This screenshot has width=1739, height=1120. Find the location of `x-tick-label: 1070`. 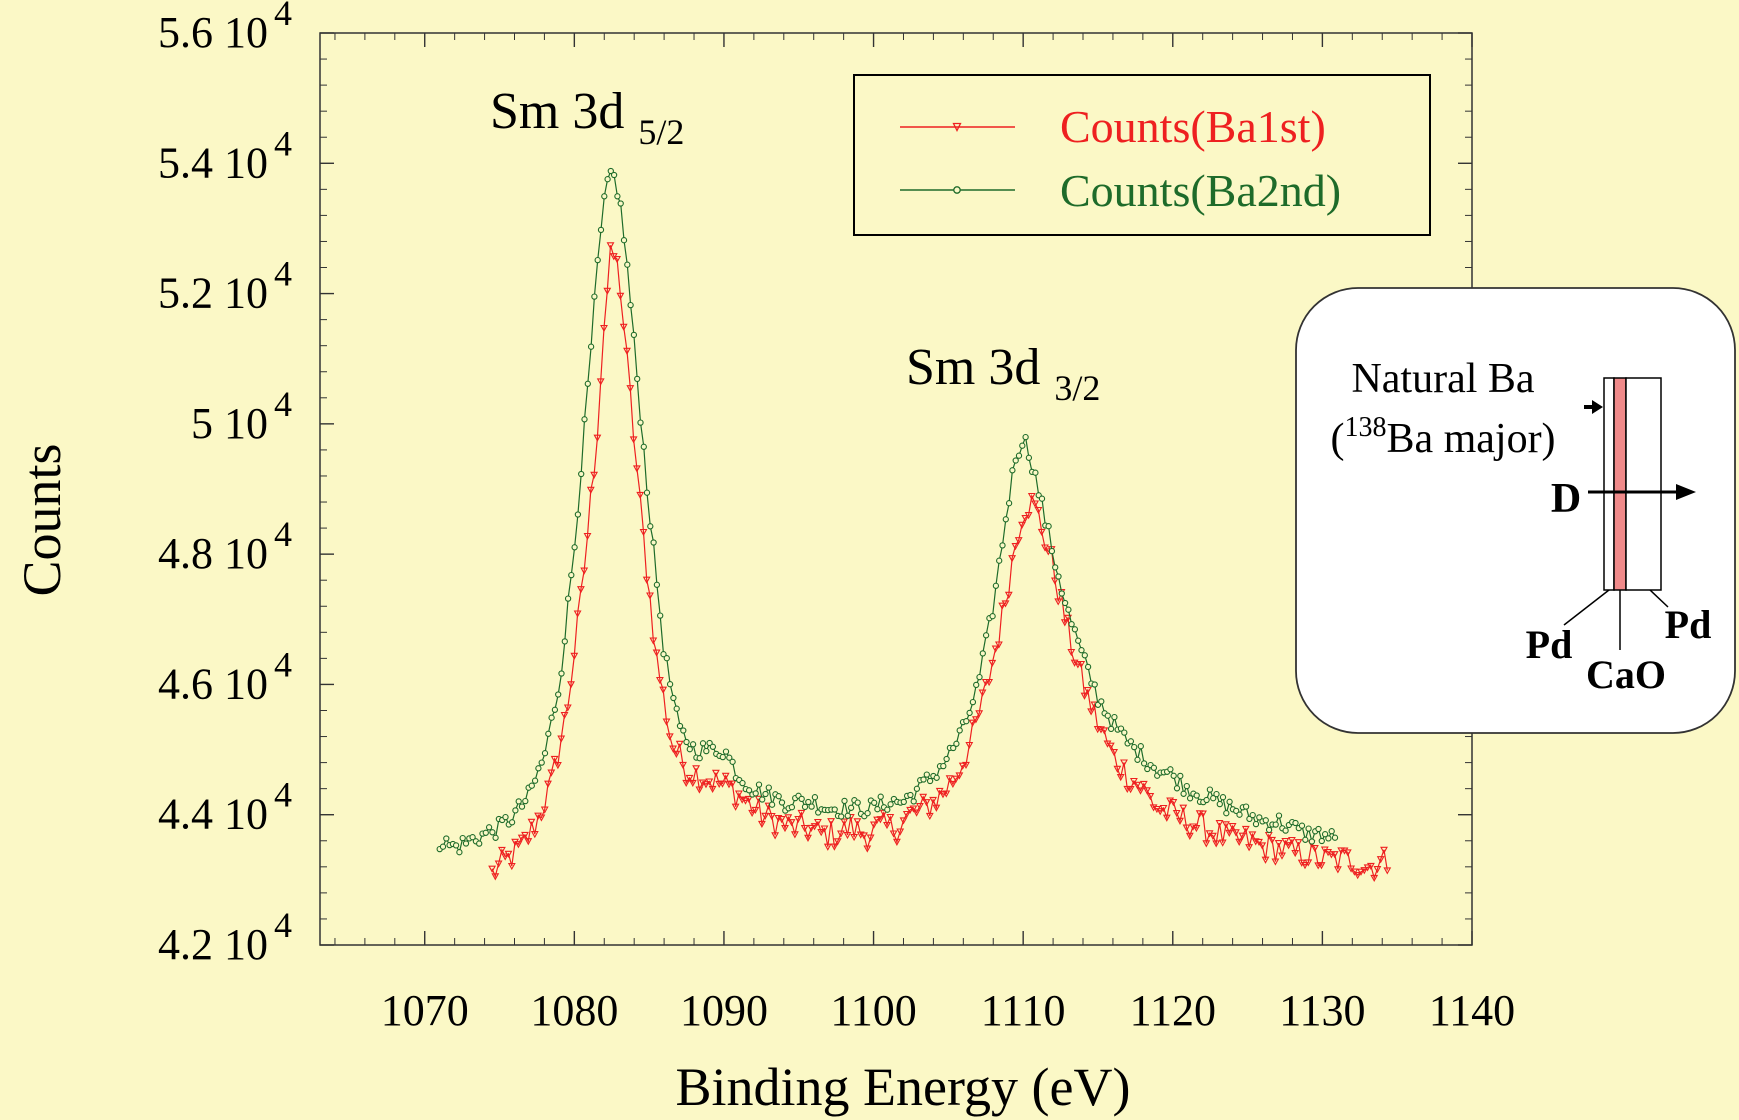

x-tick-label: 1070 is located at coordinates (425, 1010).